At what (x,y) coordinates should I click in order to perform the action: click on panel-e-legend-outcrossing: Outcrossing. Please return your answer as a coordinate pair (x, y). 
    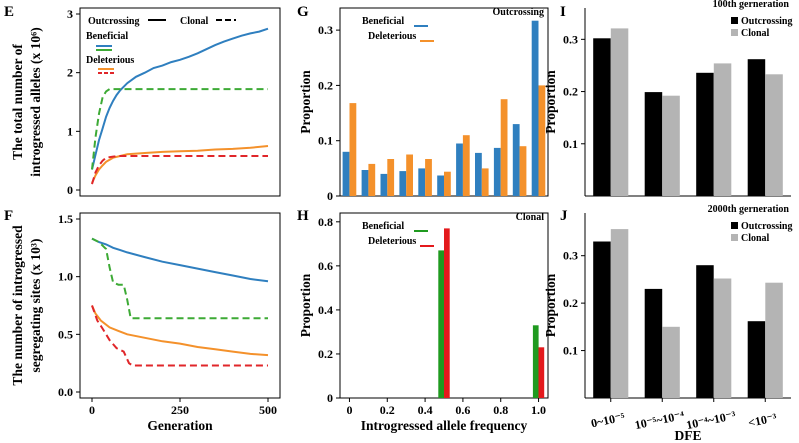
    Looking at the image, I should click on (114, 21).